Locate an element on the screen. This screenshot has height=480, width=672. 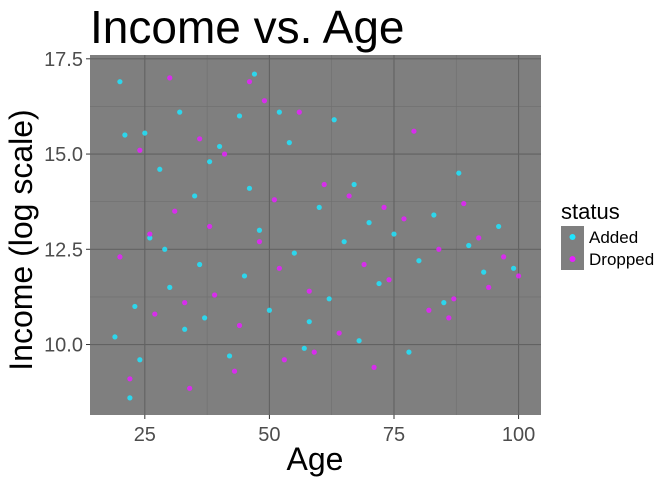
y-tick-label: 12.5 is located at coordinates (63, 250).